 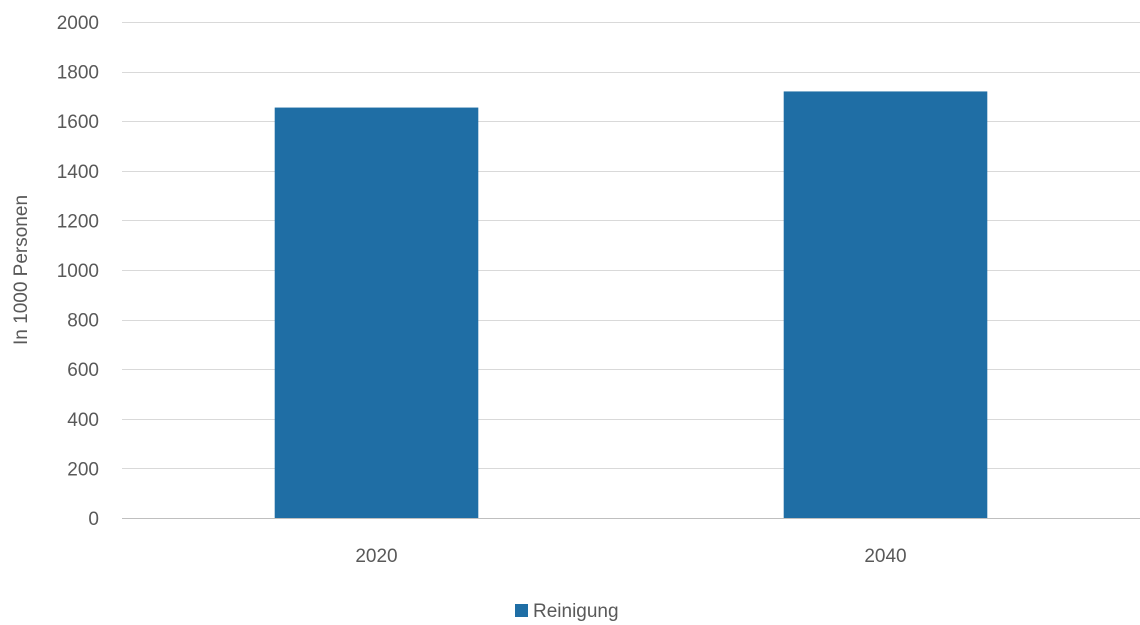 I want to click on y-tick-label-600: 600, so click(x=83, y=370).